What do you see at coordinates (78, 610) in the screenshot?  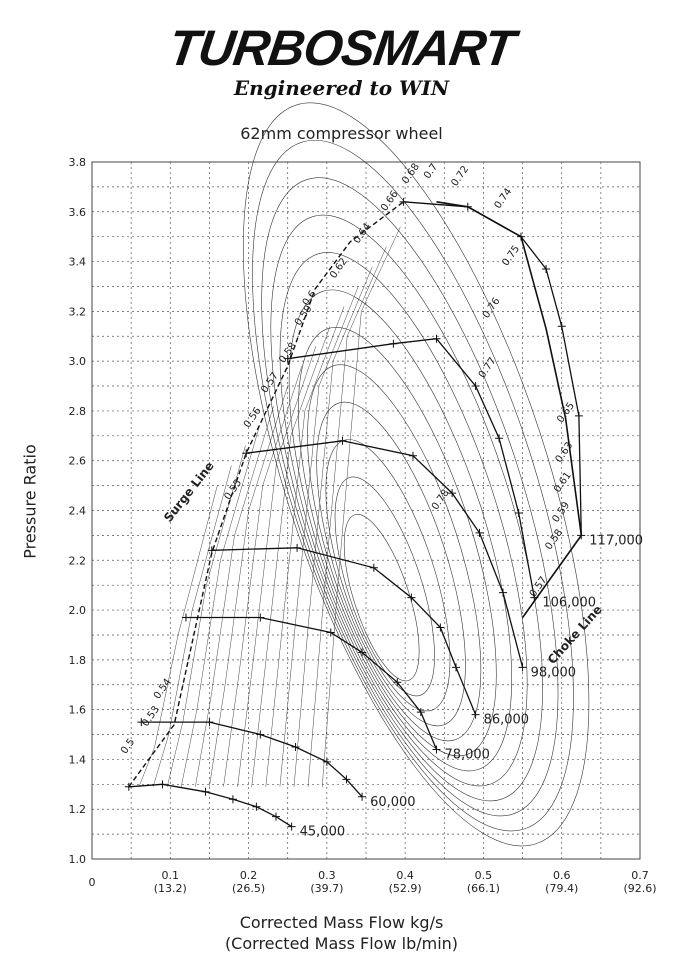 I see `y-tick-label: 2.0` at bounding box center [78, 610].